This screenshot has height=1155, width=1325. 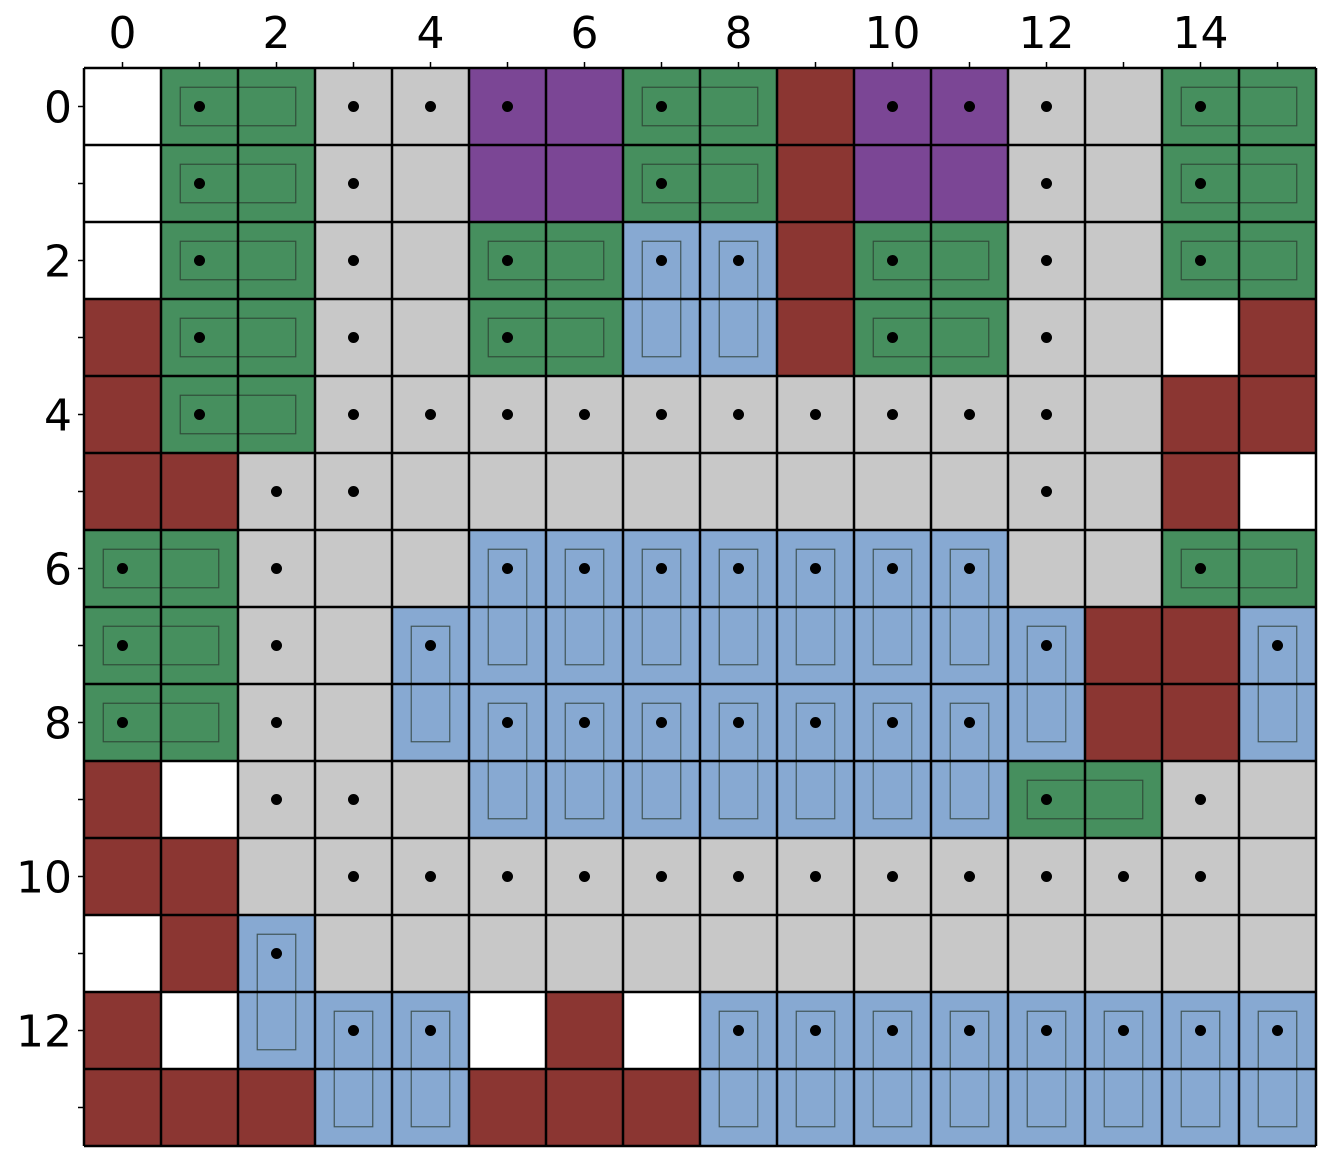 I want to click on y-tick-label: 10, so click(x=44, y=878).